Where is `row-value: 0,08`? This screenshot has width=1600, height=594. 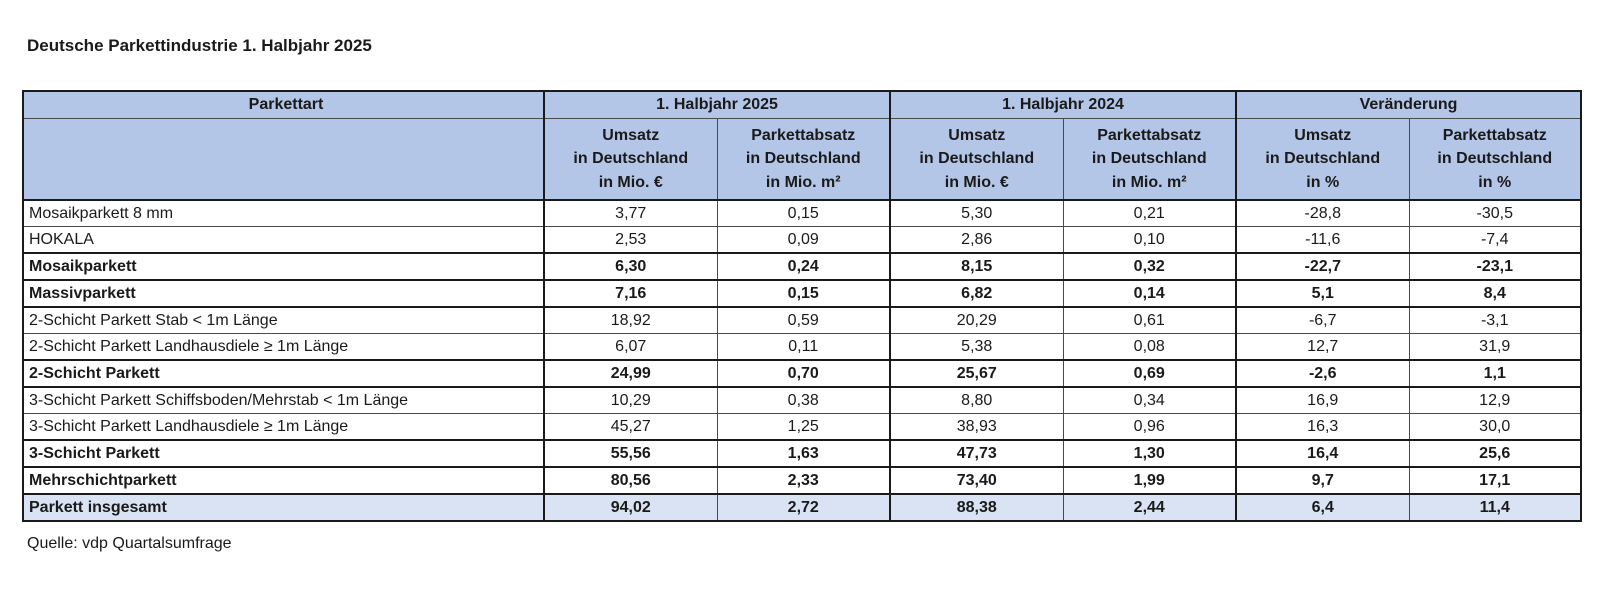
row-value: 0,08 is located at coordinates (1149, 346).